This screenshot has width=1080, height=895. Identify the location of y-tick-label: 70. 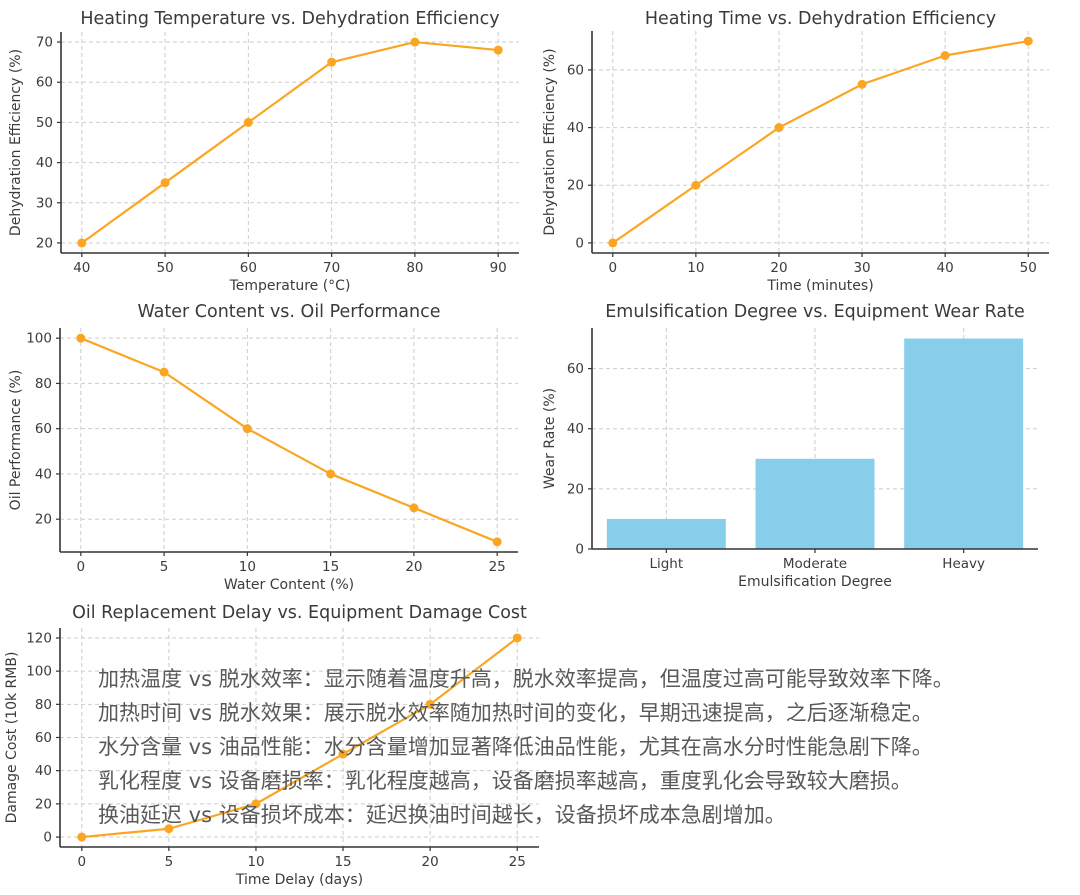
(44, 43).